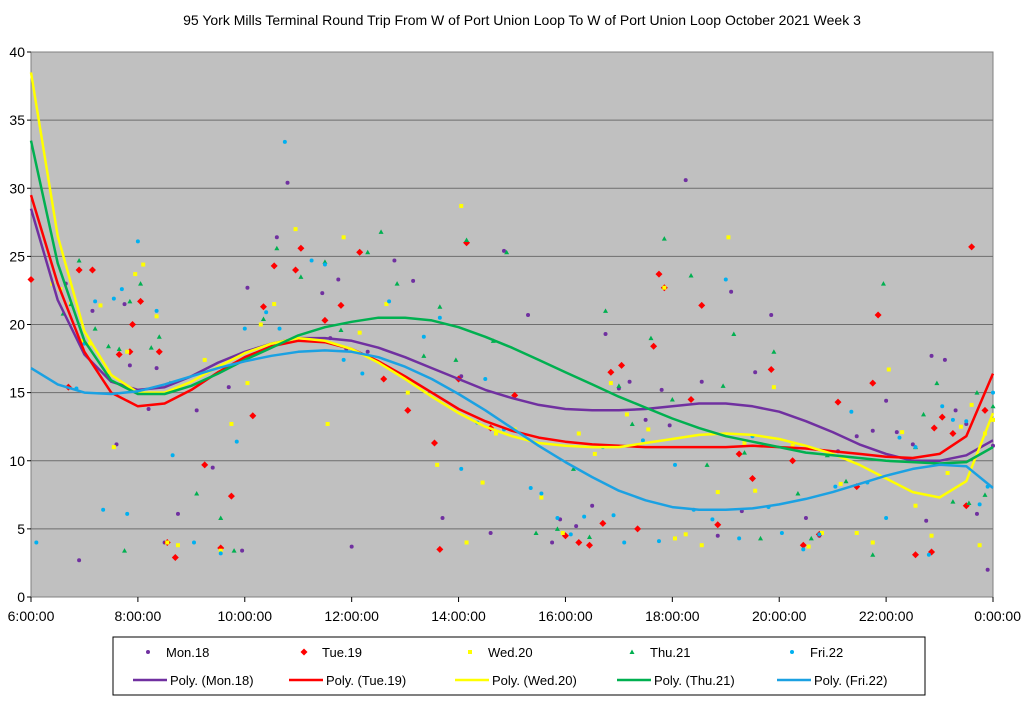 The height and width of the screenshot is (702, 1024). What do you see at coordinates (17, 120) in the screenshot?
I see `y-tick-label: 35` at bounding box center [17, 120].